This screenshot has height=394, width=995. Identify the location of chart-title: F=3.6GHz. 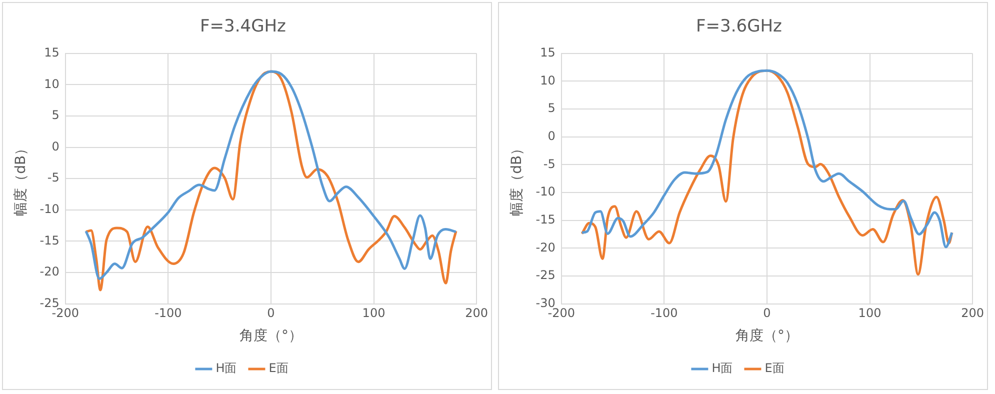
(739, 26).